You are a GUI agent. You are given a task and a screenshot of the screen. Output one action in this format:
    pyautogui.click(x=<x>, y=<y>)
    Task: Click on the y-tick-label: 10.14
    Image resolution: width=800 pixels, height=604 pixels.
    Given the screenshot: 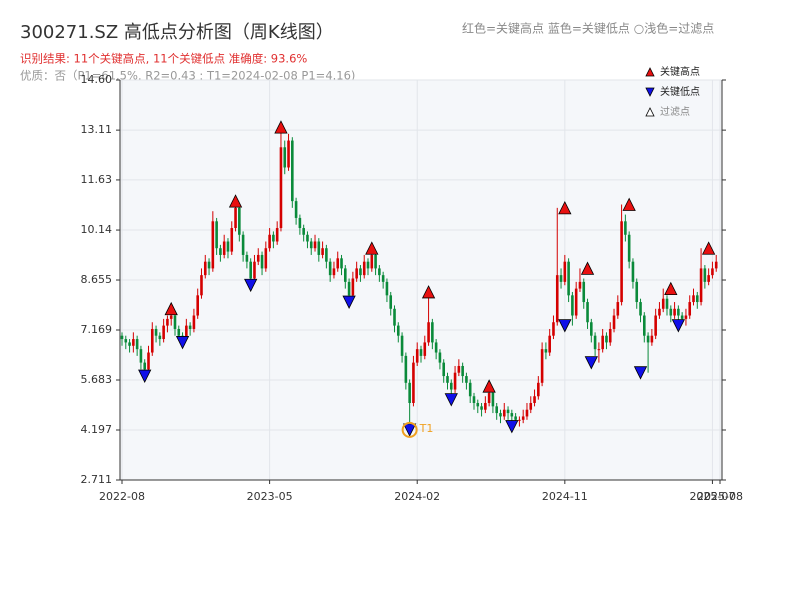 What is the action you would take?
    pyautogui.click(x=97, y=229)
    